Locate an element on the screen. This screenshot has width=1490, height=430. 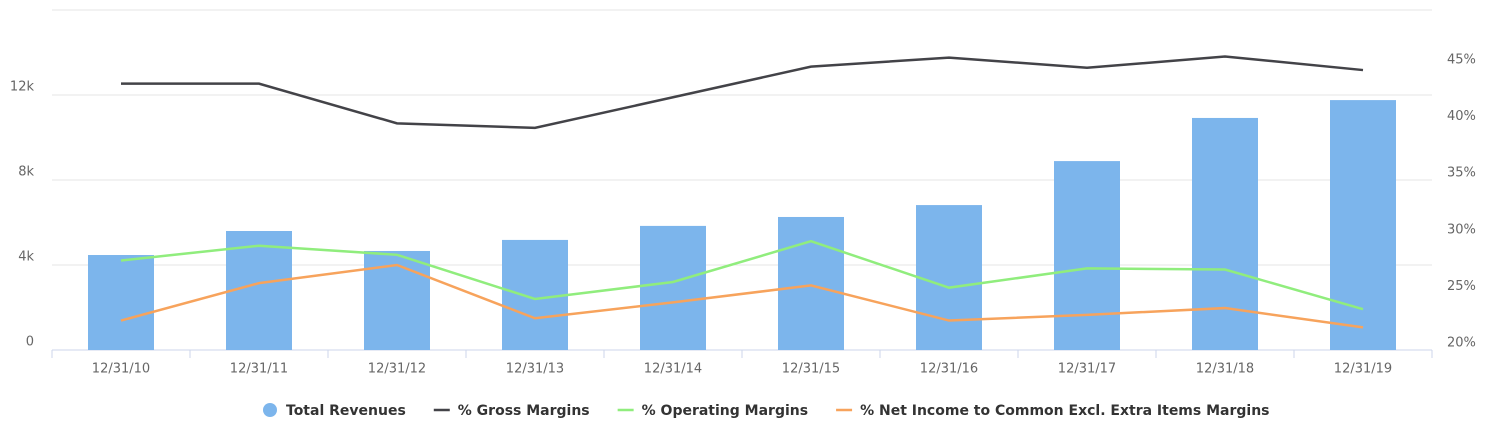
x-tick-label: 12/31/15 is located at coordinates (811, 369).